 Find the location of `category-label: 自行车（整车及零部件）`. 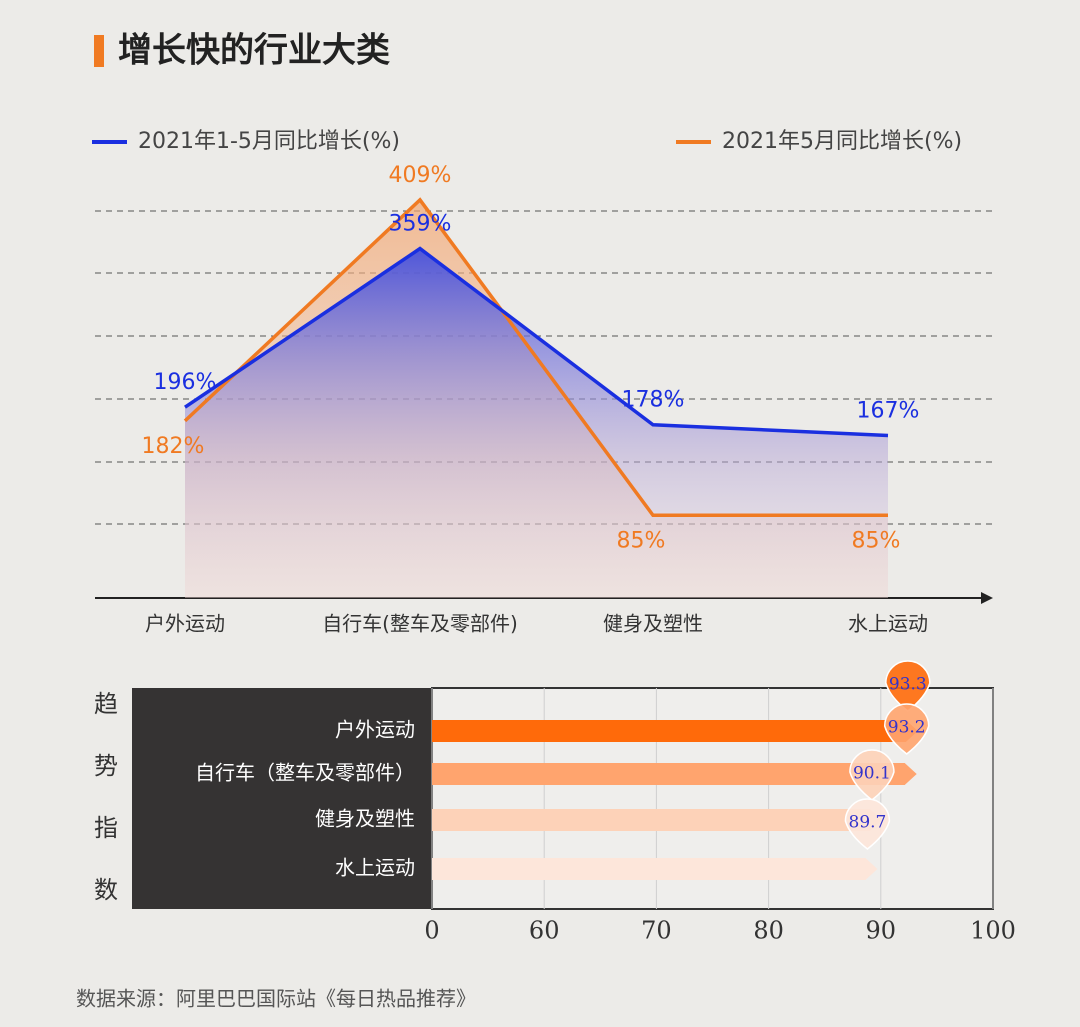

category-label: 自行车（整车及零部件） is located at coordinates (305, 773).